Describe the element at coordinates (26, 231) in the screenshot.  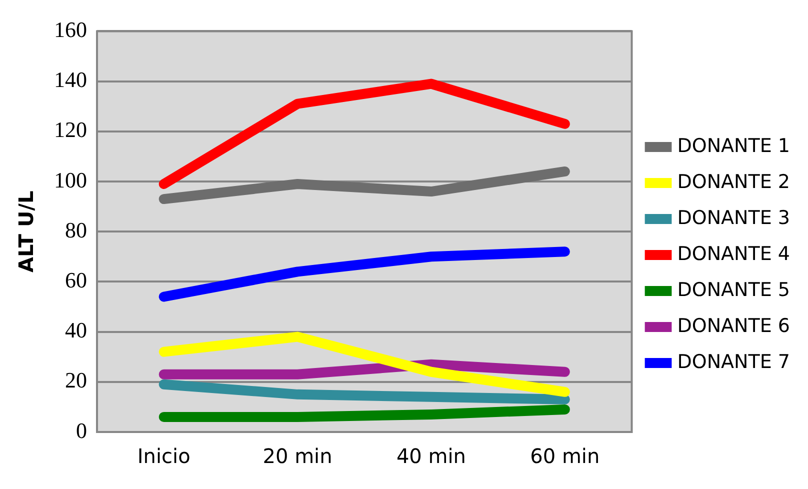
I see `y-axis-title: ALT U/L` at that location.